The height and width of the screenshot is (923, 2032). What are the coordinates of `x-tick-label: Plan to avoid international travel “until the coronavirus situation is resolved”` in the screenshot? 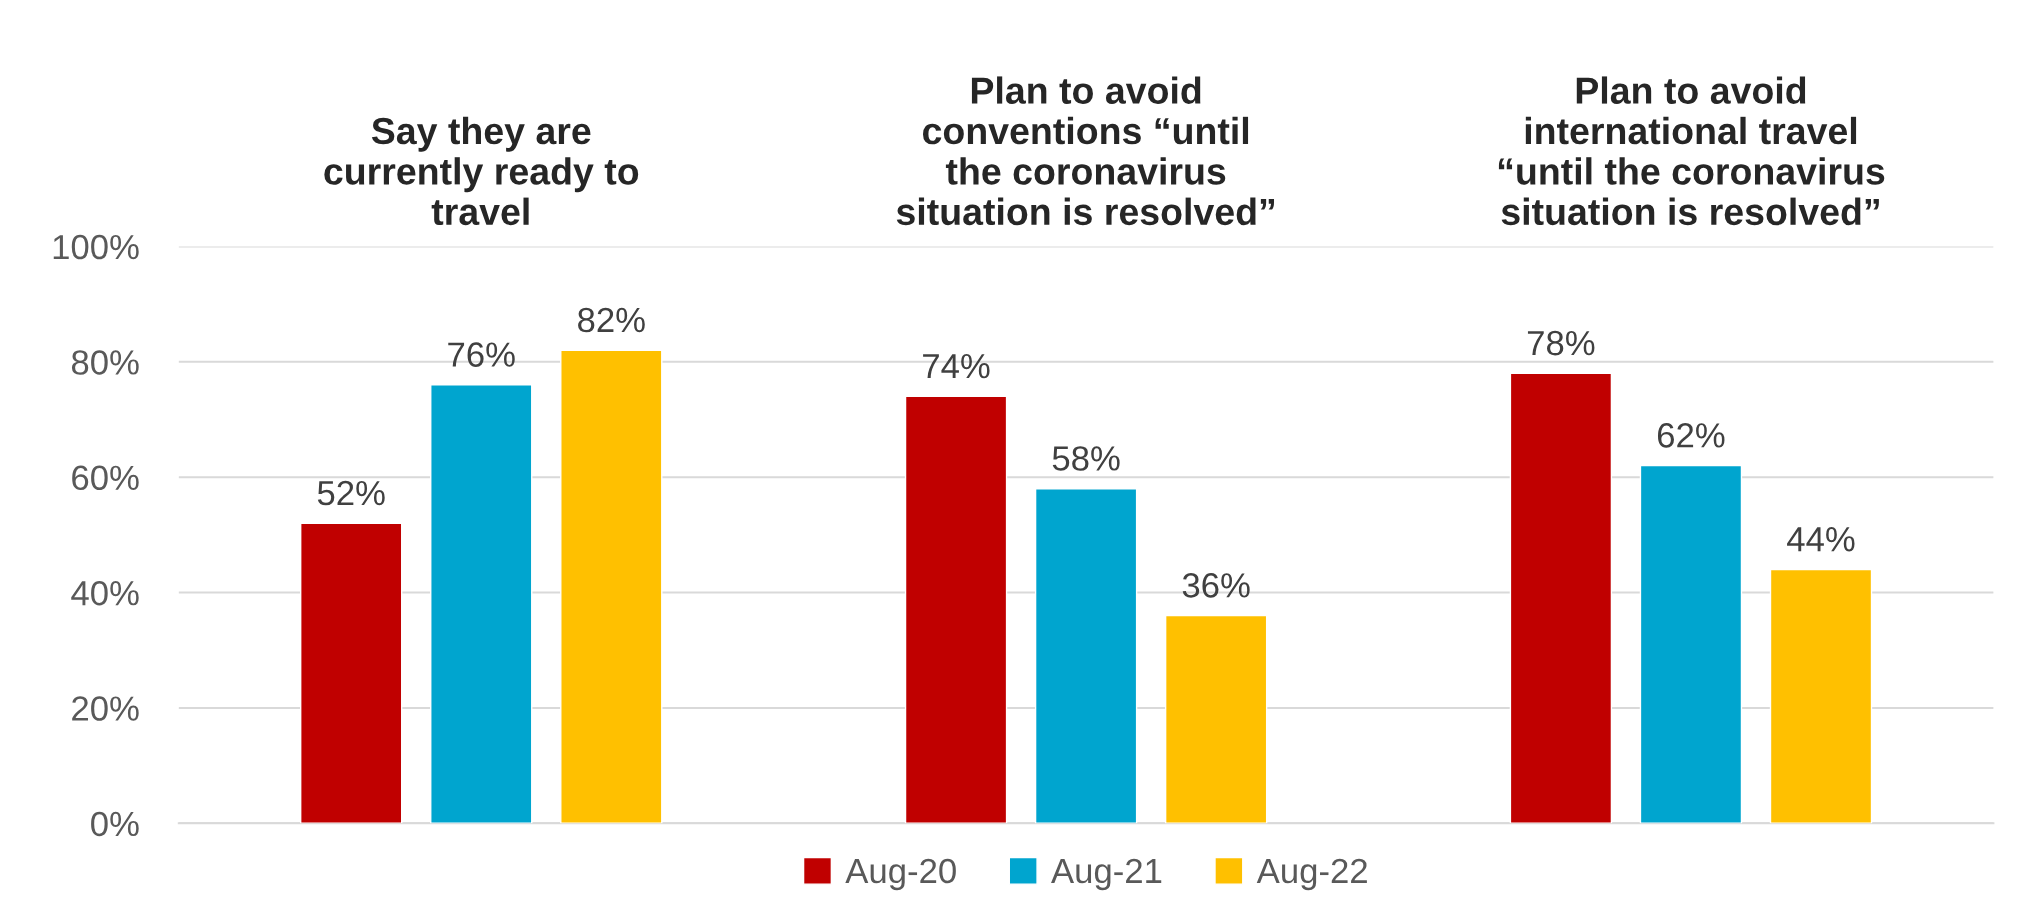 It's located at (1691, 151).